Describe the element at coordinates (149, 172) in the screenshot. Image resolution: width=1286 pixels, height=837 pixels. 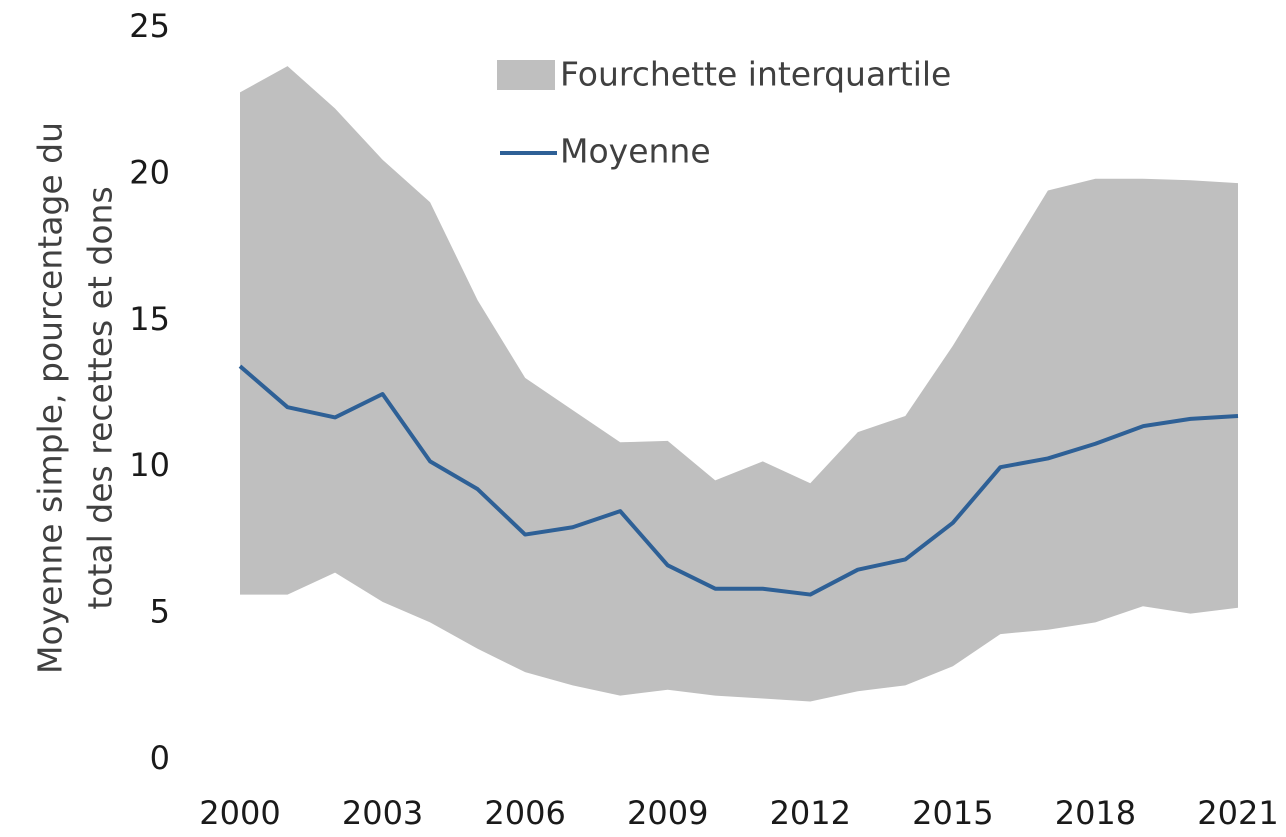
I see `y-tick-label: 20` at that location.